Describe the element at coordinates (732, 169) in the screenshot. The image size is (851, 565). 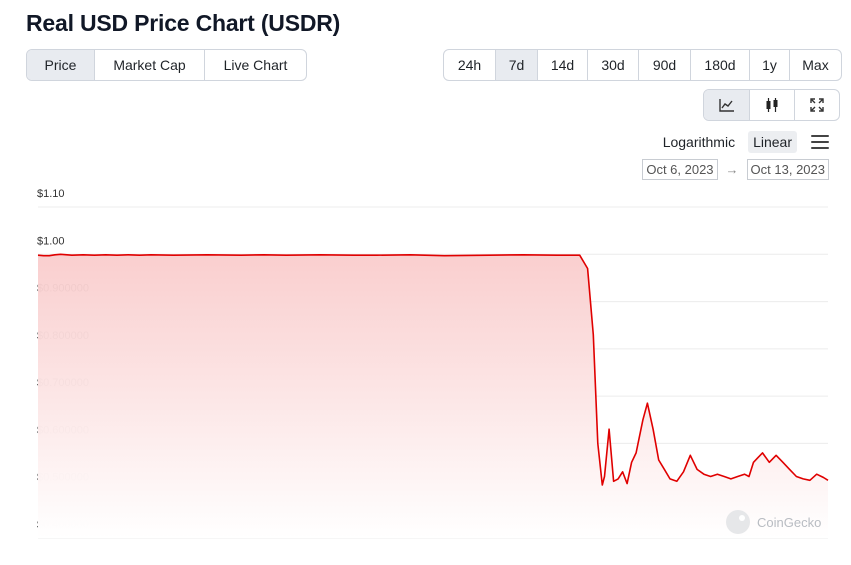
I see `arrow-right-icon: →` at that location.